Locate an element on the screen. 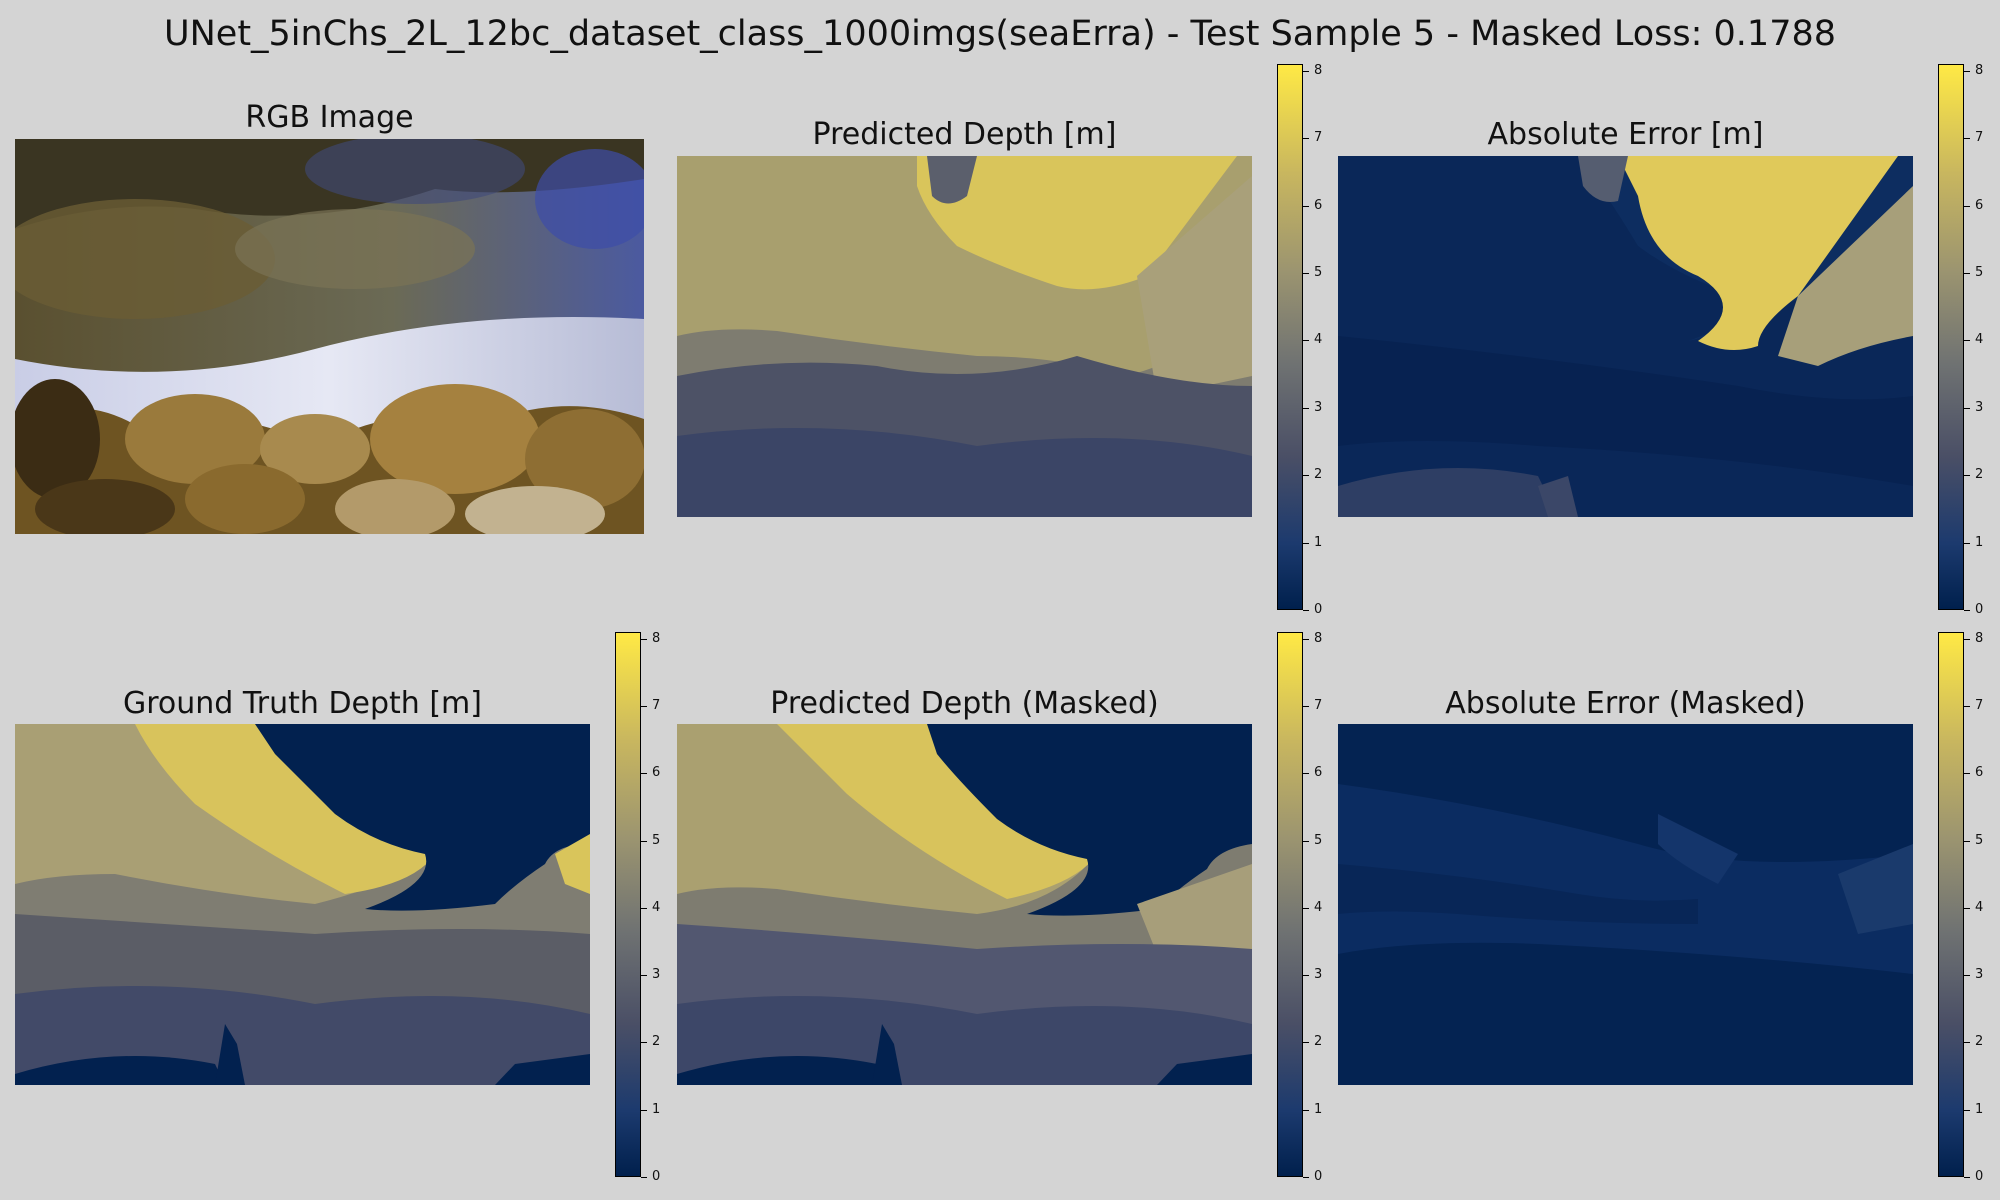 Image resolution: width=2000 pixels, height=1200 pixels. predicted-depth-image is located at coordinates (964, 336).